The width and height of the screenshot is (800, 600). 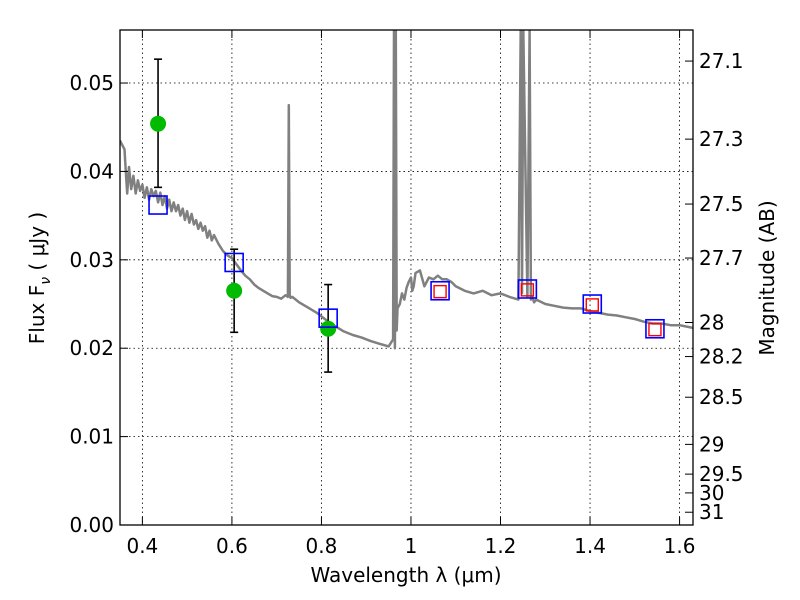 What do you see at coordinates (721, 397) in the screenshot?
I see `mag-tick-label: 28.5` at bounding box center [721, 397].